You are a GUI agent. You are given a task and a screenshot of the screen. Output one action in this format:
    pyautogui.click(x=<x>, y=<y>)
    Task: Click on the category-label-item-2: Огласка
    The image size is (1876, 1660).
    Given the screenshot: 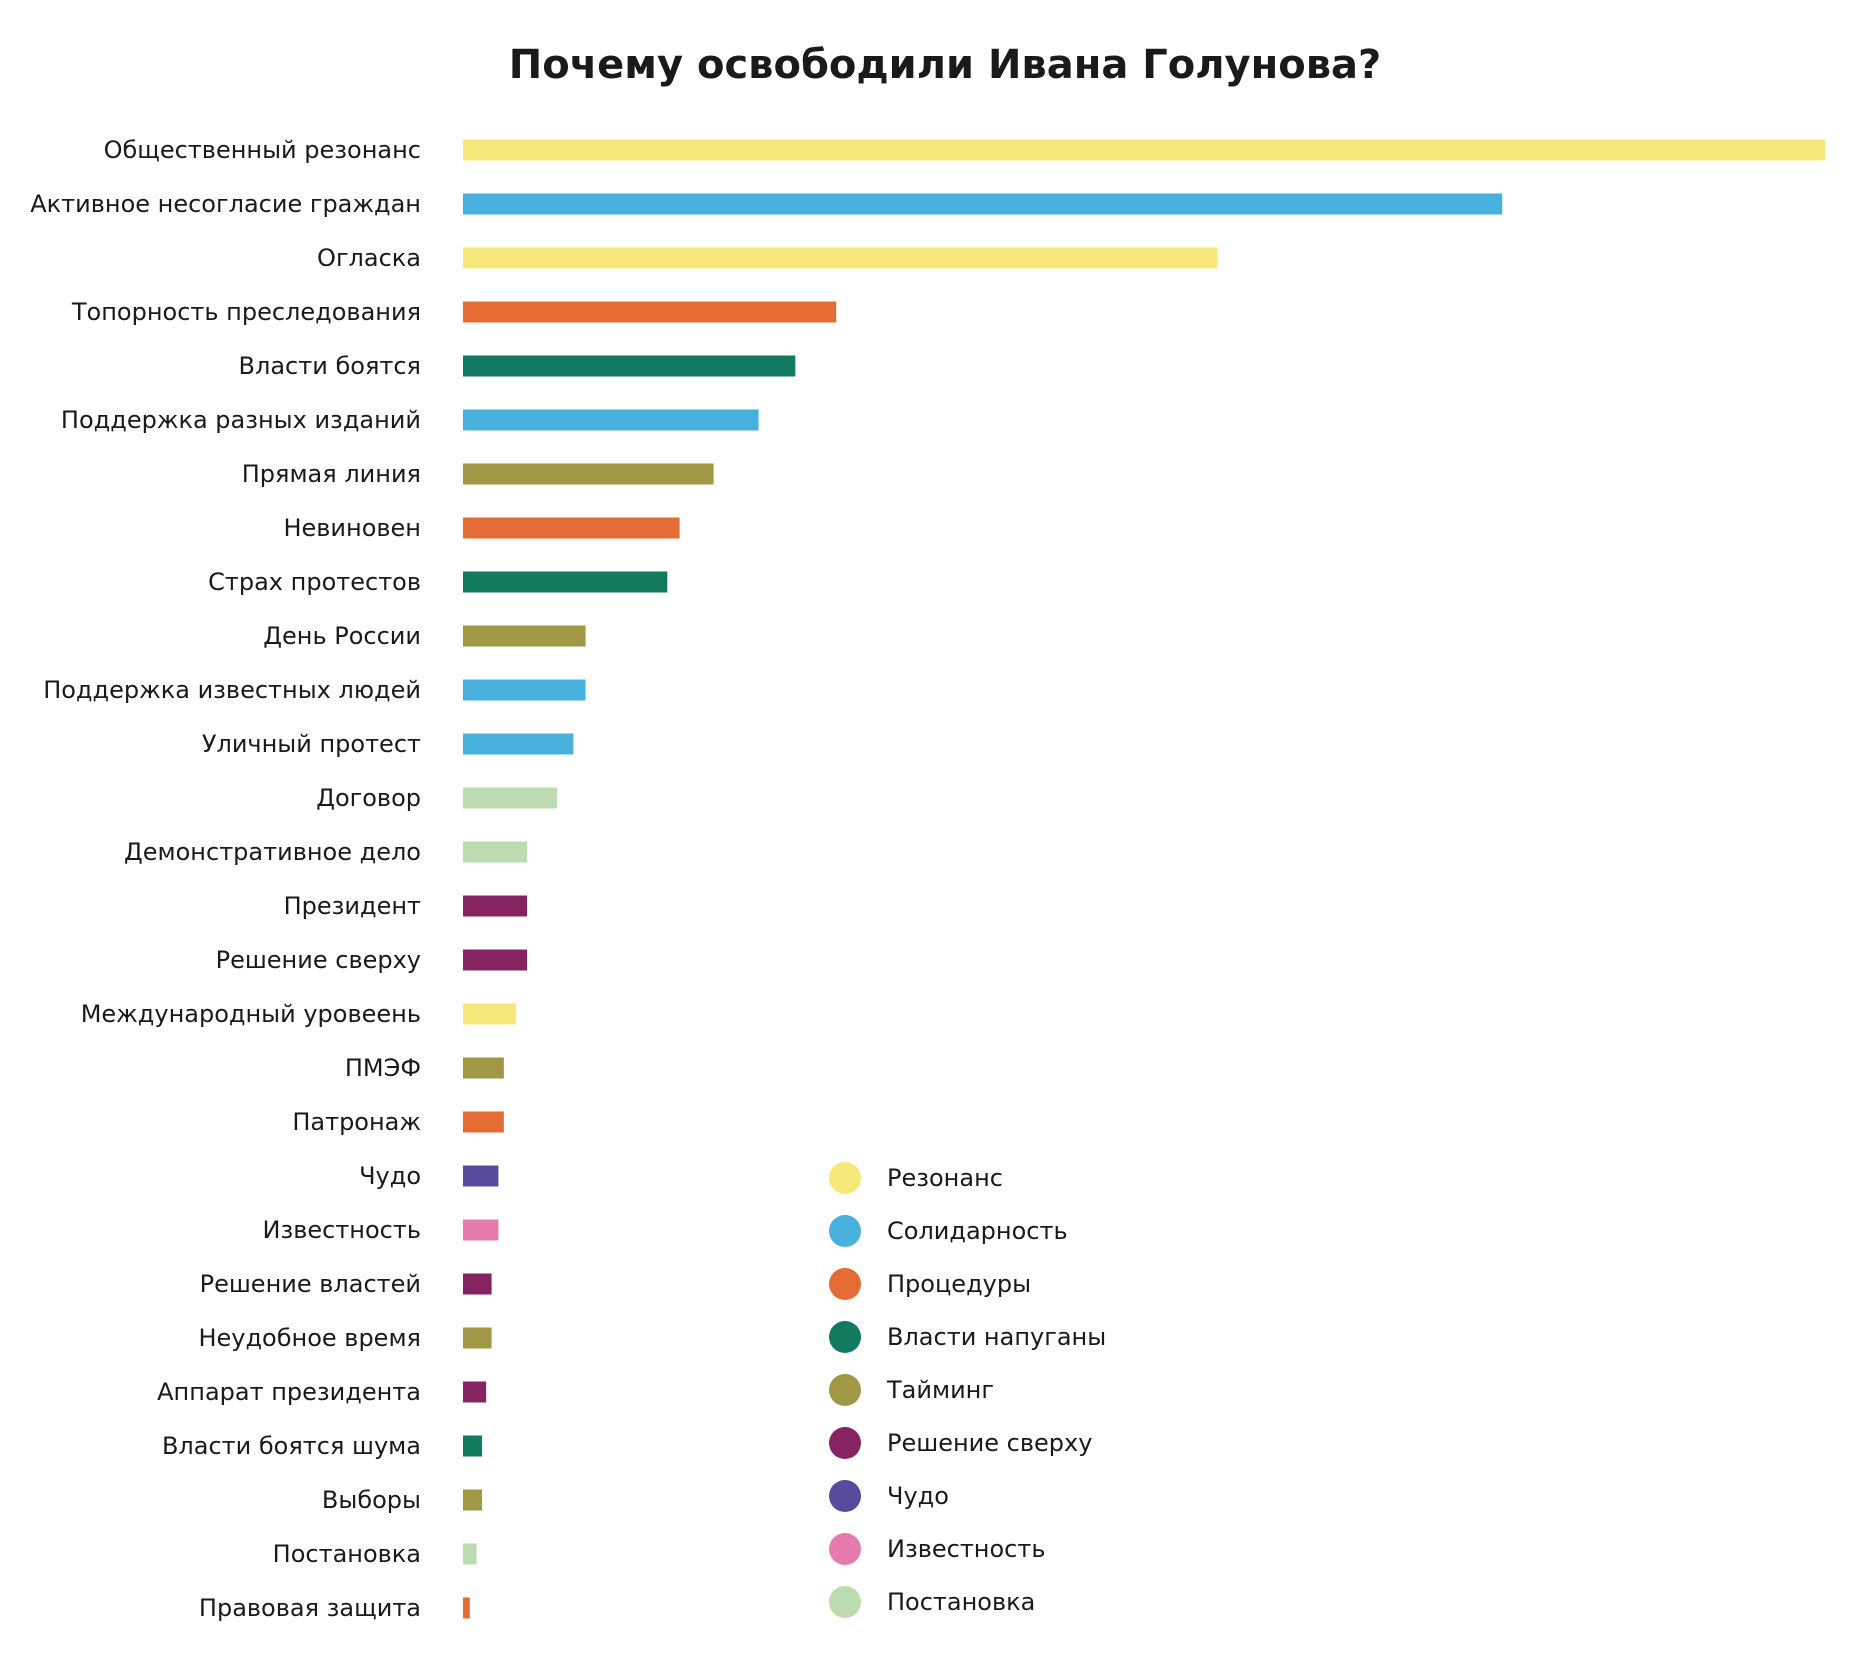 What is the action you would take?
    pyautogui.click(x=369, y=258)
    